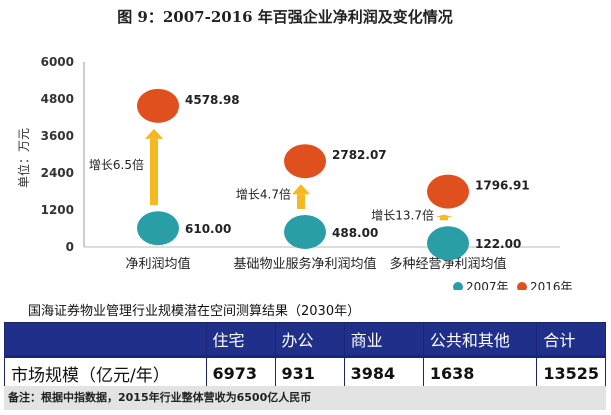  I want to click on y-tick-label: 0, so click(70, 247).